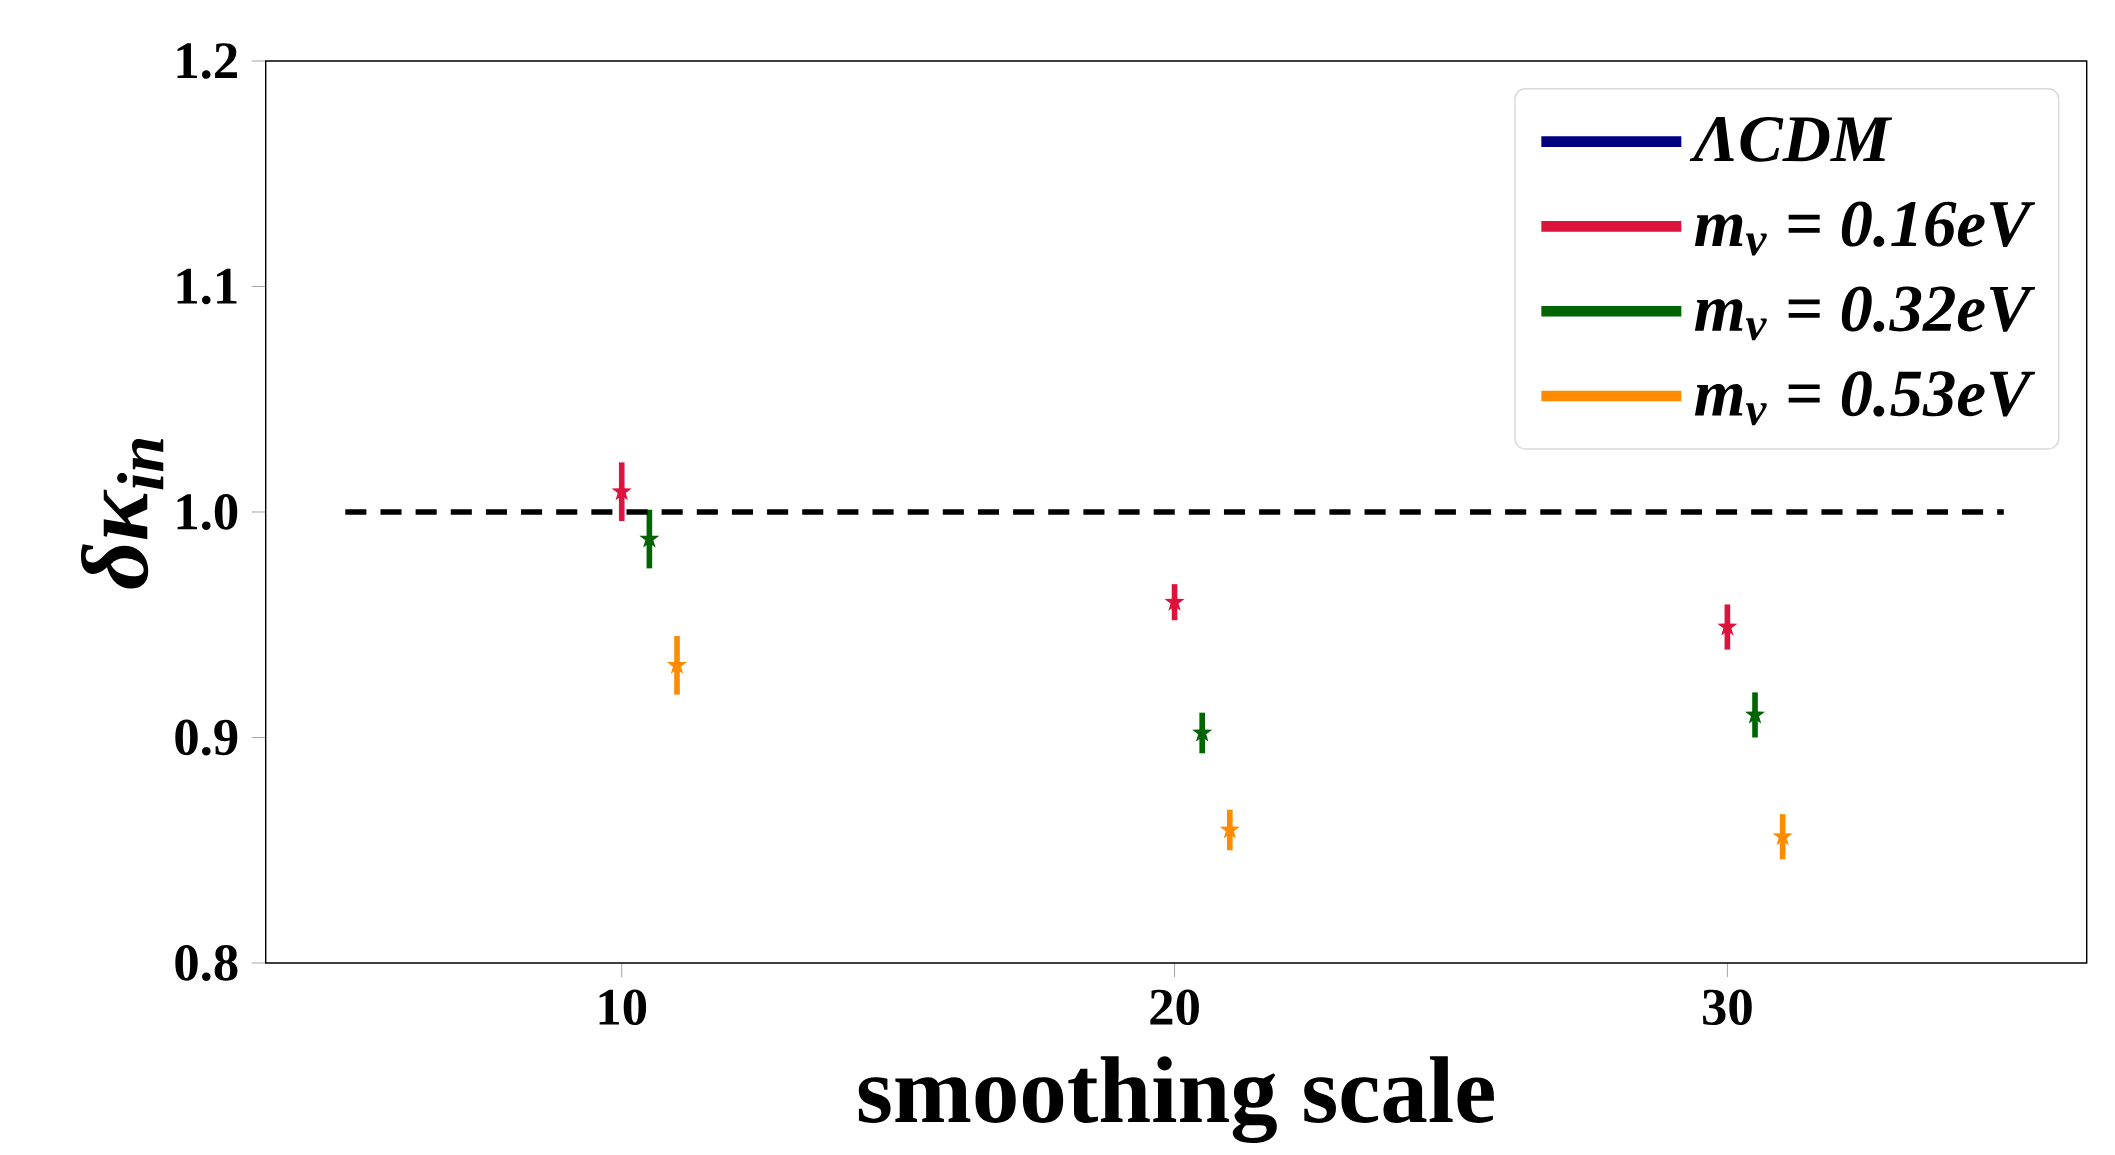  What do you see at coordinates (1865, 228) in the screenshot?
I see `legend-label: m$_{ν}$ = 0.16eV` at bounding box center [1865, 228].